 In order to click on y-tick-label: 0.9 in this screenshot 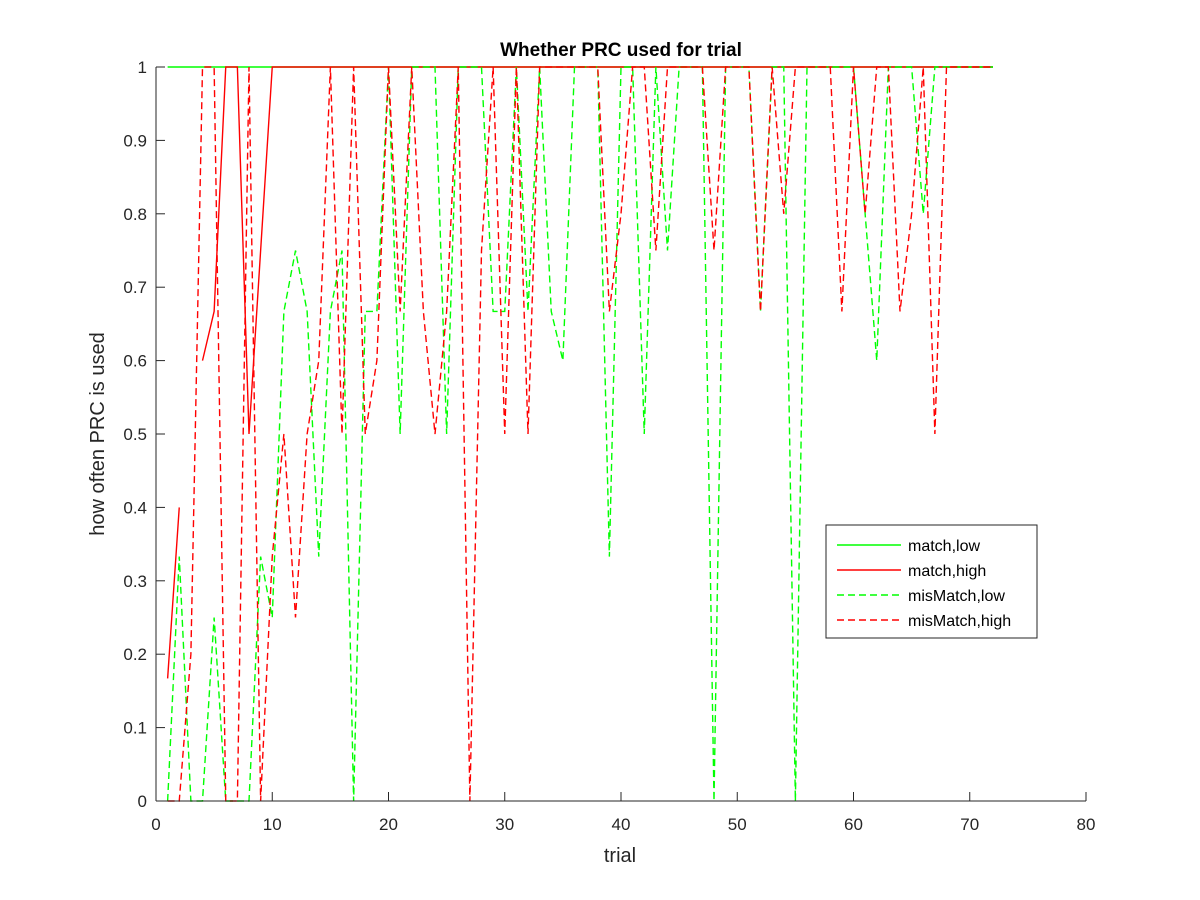, I will do `click(135, 140)`.